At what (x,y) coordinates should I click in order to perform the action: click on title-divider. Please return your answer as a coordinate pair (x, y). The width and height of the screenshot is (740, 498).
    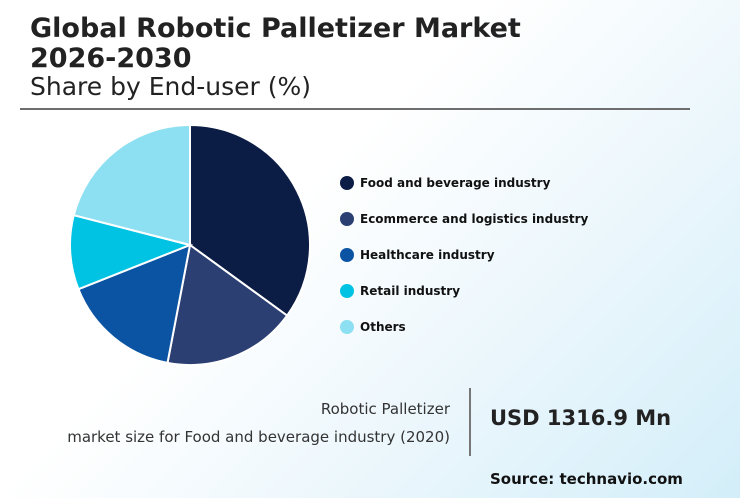
    Looking at the image, I should click on (355, 109).